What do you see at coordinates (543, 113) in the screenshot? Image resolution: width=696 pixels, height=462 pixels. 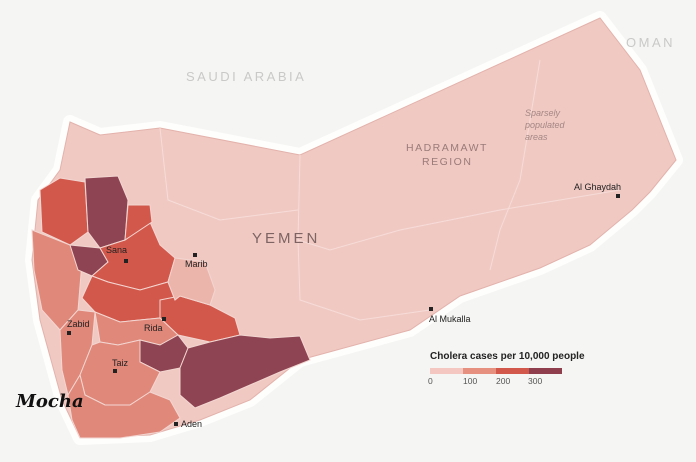 I see `note-line1: Sparsely` at bounding box center [543, 113].